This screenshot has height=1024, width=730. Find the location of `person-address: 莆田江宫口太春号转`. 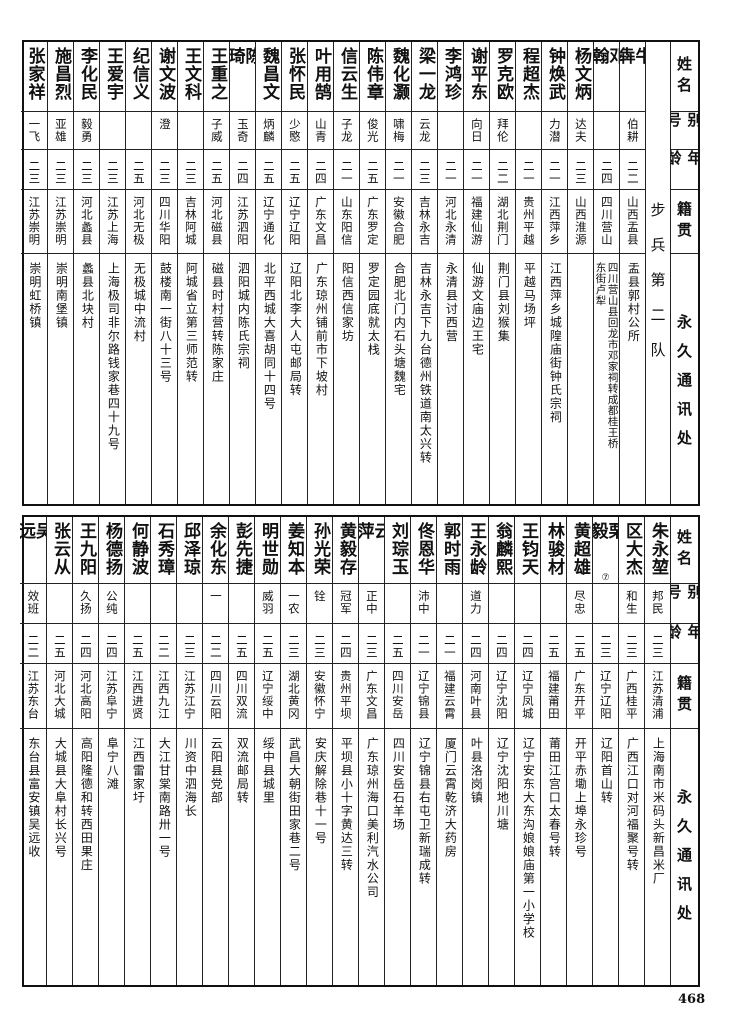

person-address: 莆田江宫口太春号转 is located at coordinates (554, 798).